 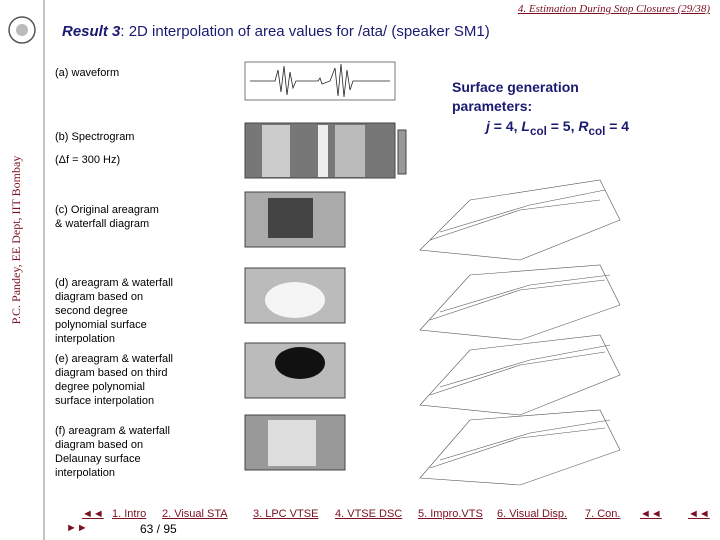 I want to click on logo, so click(x=22, y=30).